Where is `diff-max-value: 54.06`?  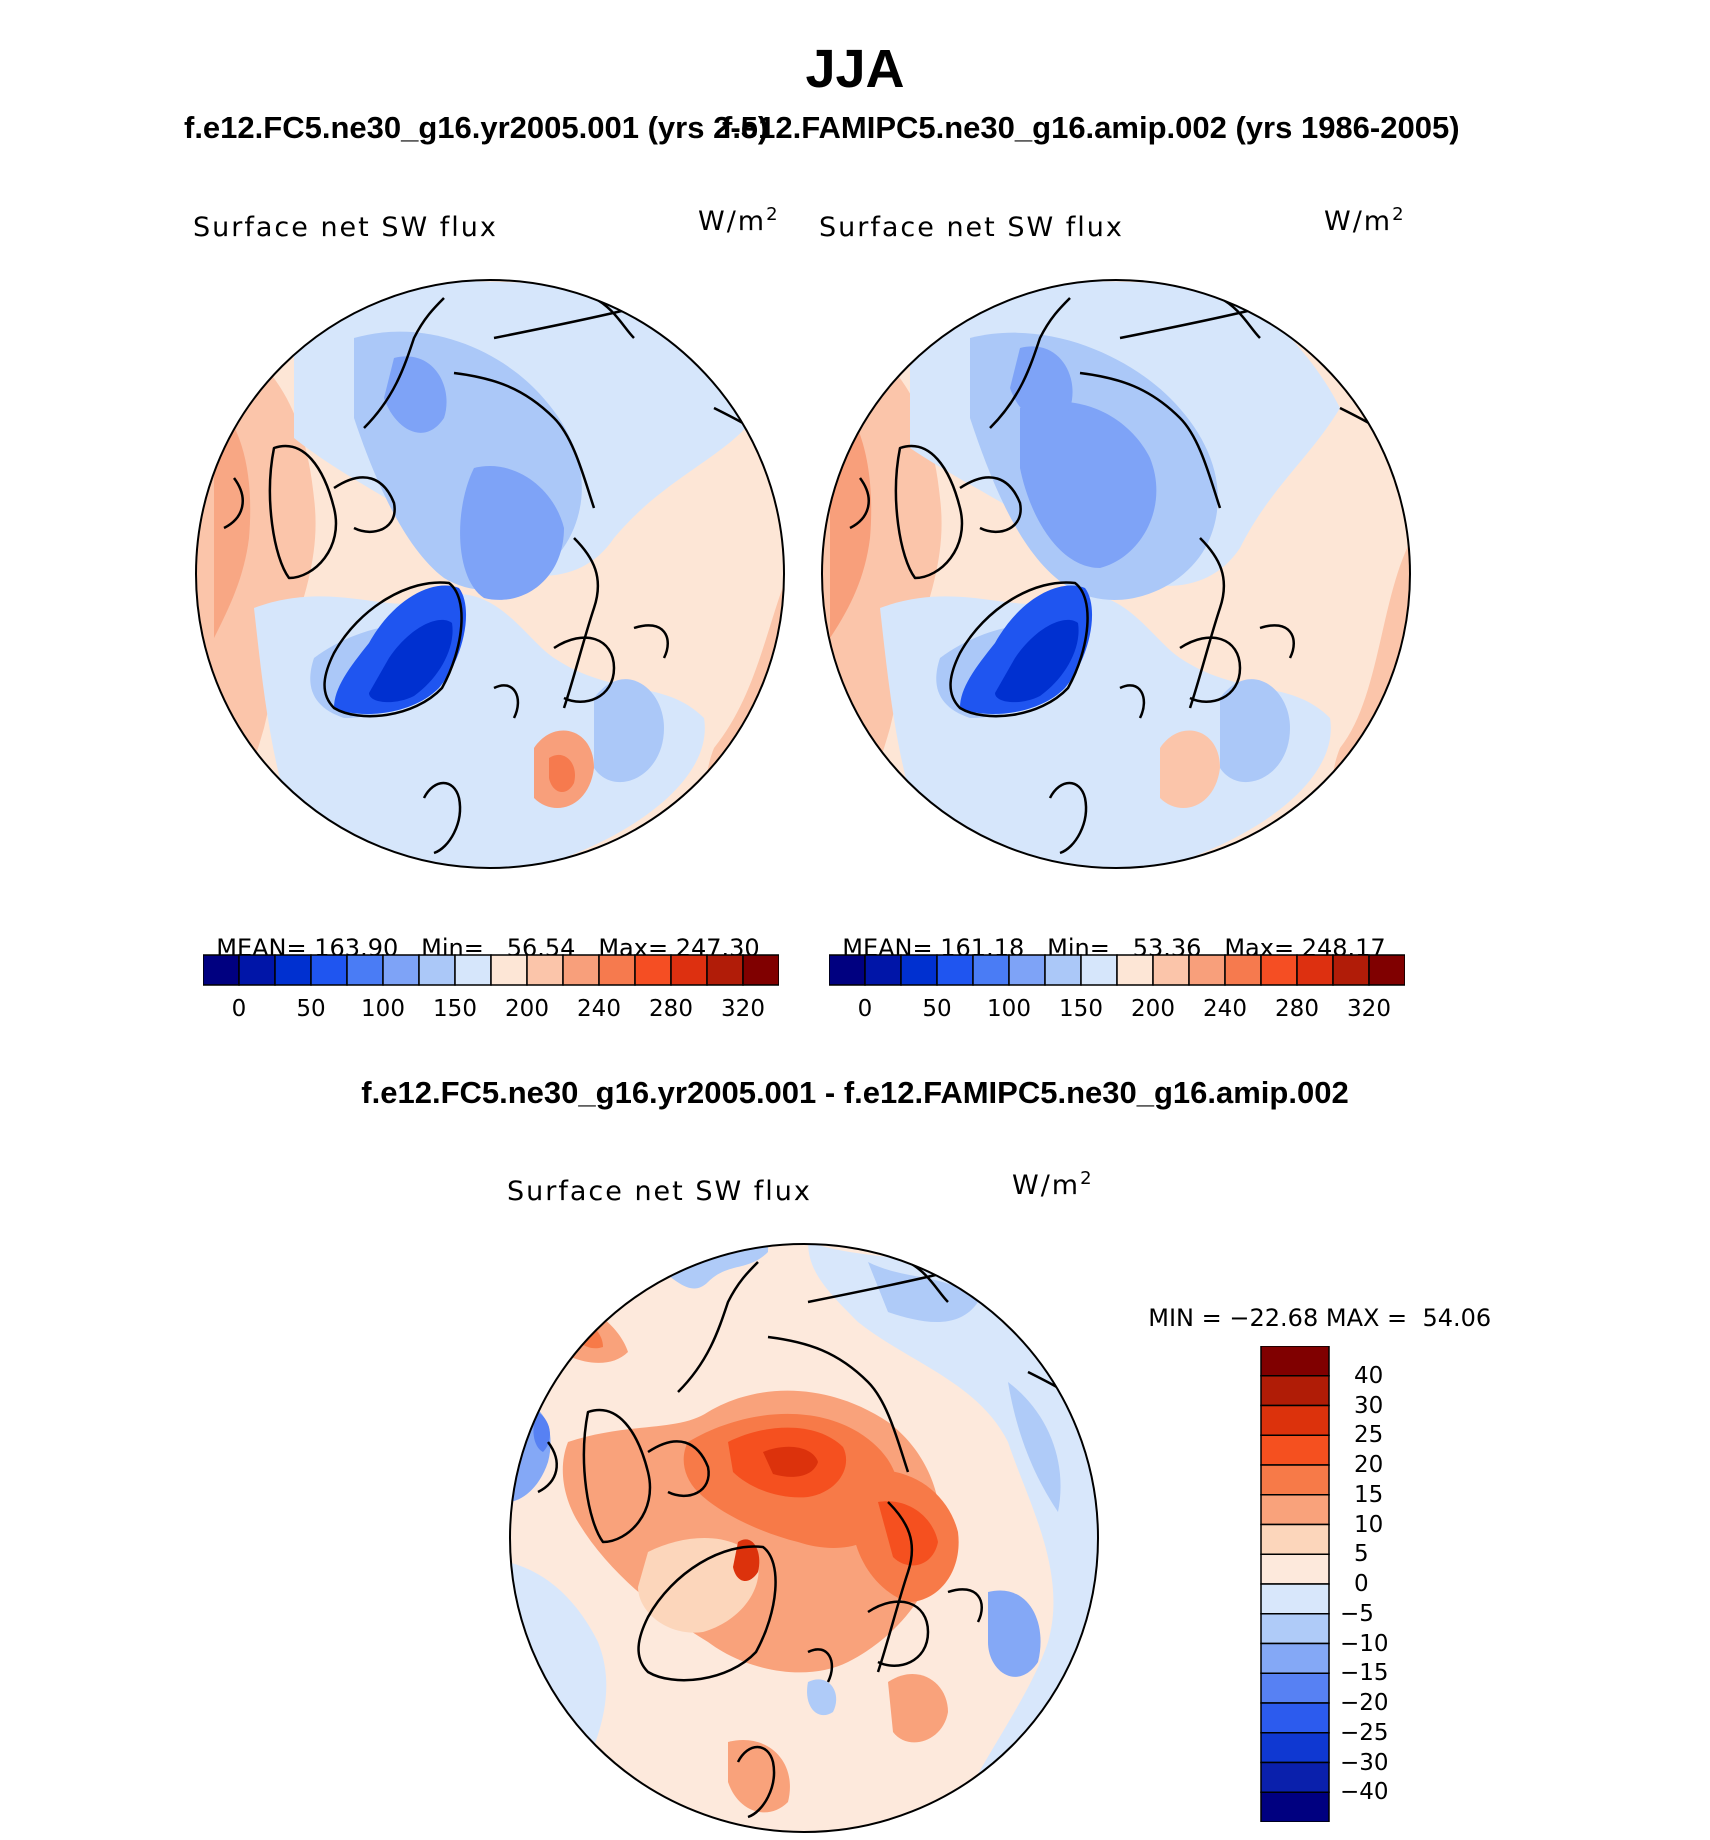 diff-max-value: 54.06 is located at coordinates (1457, 1318).